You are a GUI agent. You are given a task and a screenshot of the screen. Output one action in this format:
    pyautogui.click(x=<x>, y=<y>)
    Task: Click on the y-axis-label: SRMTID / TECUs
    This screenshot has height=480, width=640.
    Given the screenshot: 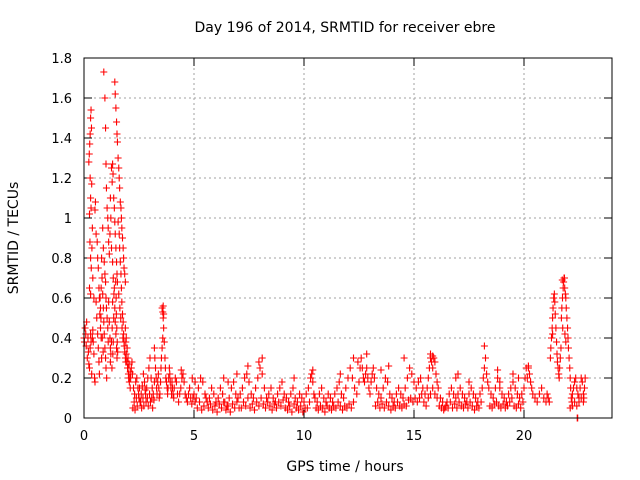 What is the action you would take?
    pyautogui.click(x=14, y=238)
    